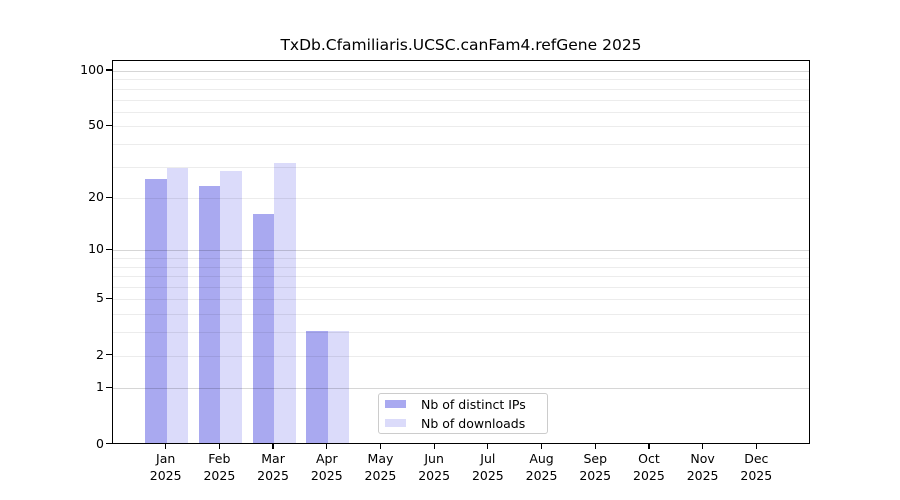 The width and height of the screenshot is (900, 500). Describe the element at coordinates (219, 446) in the screenshot. I see `x-tick-feb` at that location.